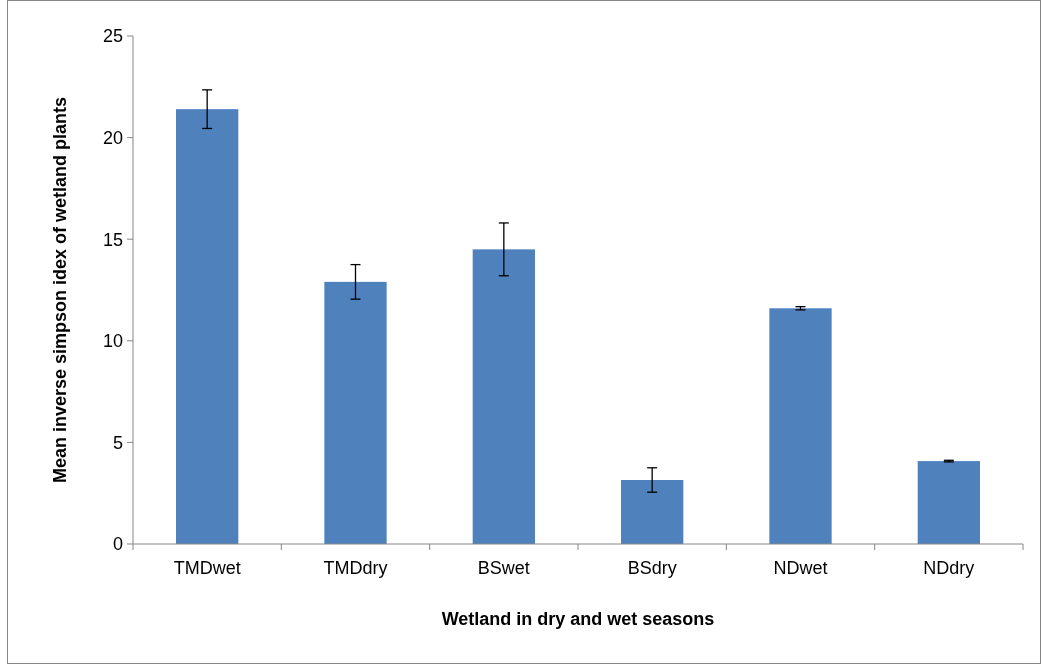  I want to click on y-tick-label: 0, so click(117, 544).